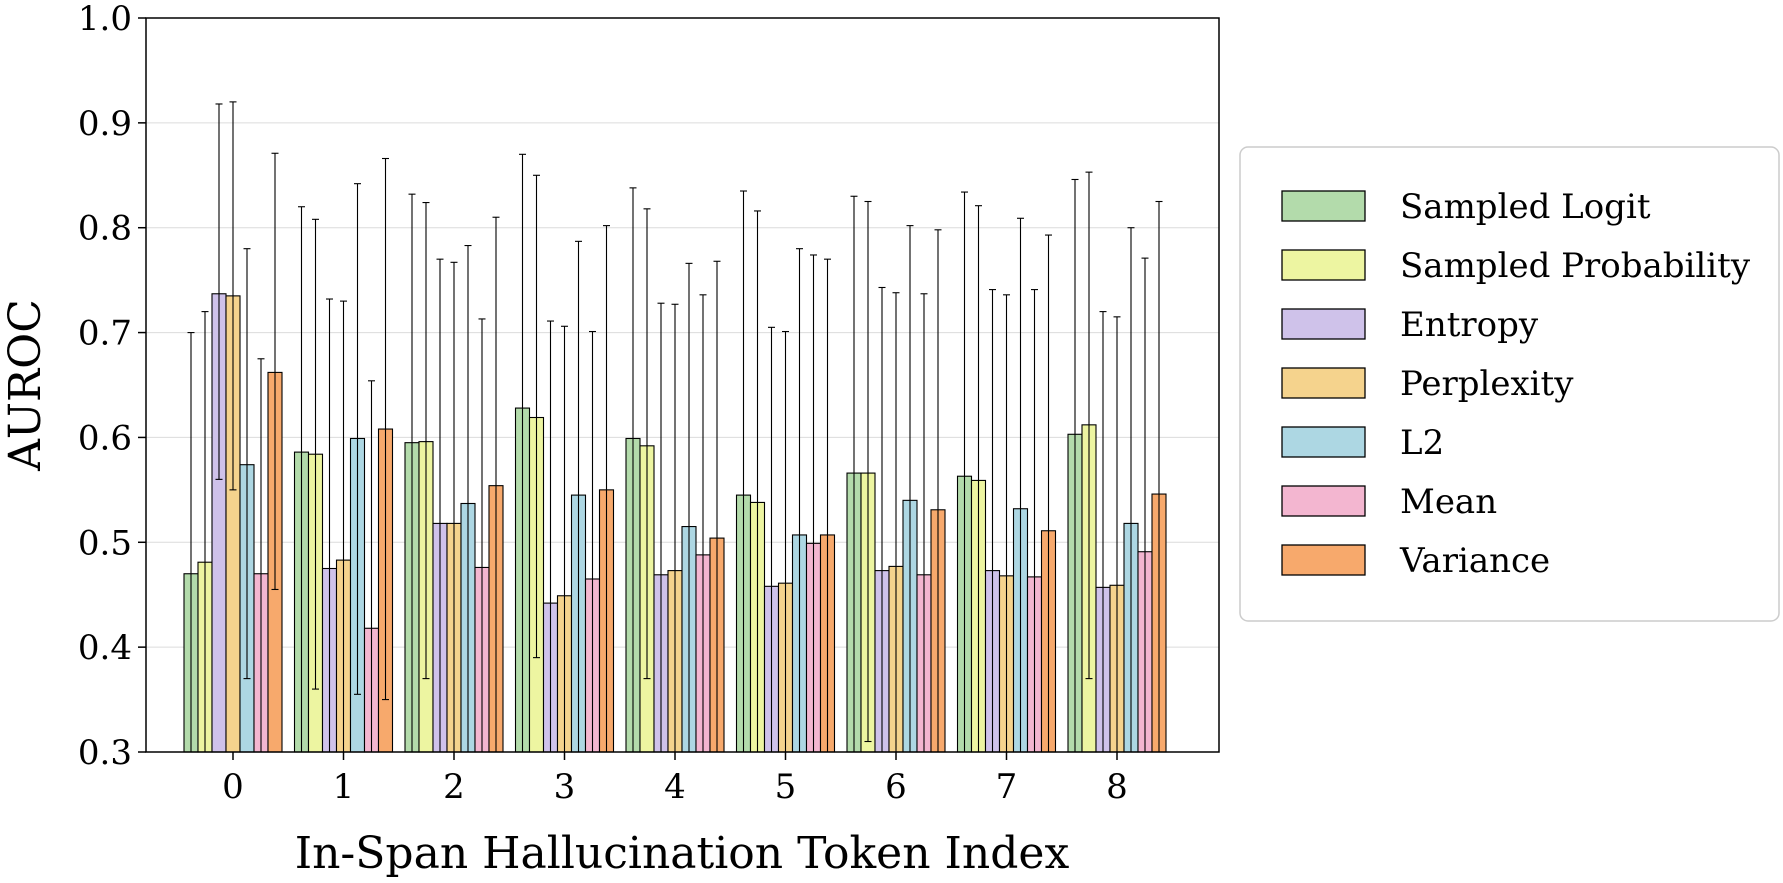 Image resolution: width=1783 pixels, height=883 pixels. I want to click on y-tick-label: 0.8, so click(105, 229).